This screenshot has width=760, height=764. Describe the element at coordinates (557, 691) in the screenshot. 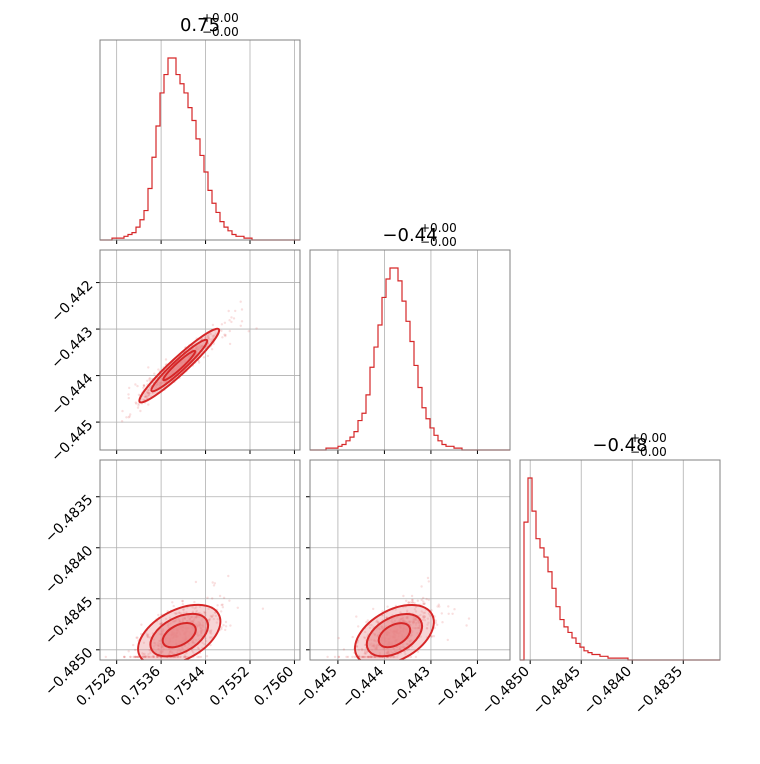

I see `x-tick-label: −0.4845` at that location.